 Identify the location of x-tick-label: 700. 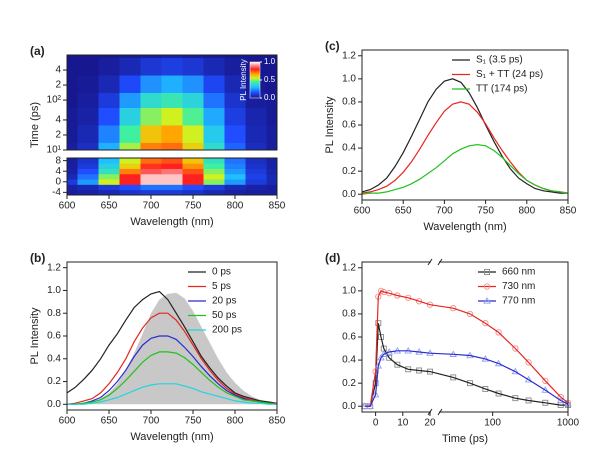
(151, 421).